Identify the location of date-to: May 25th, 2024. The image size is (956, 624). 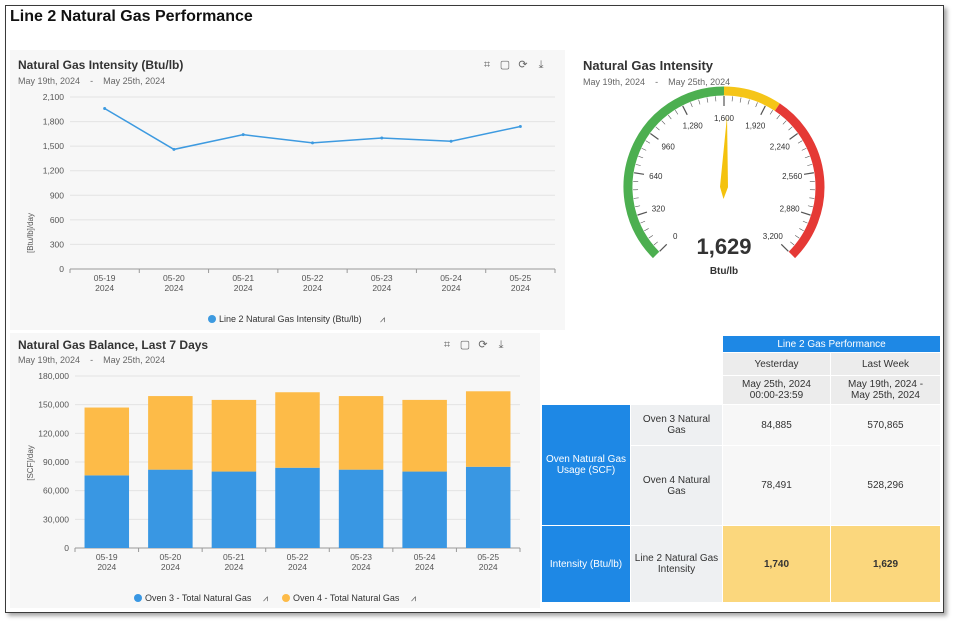
(134, 81).